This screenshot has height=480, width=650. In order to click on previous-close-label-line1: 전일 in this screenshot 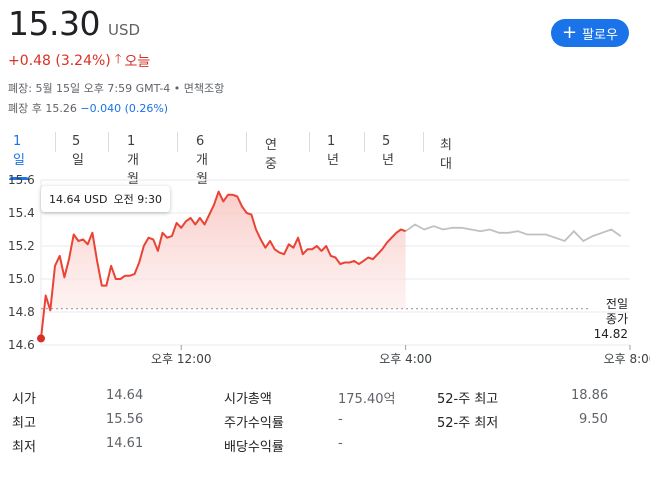, I will do `click(616, 304)`.